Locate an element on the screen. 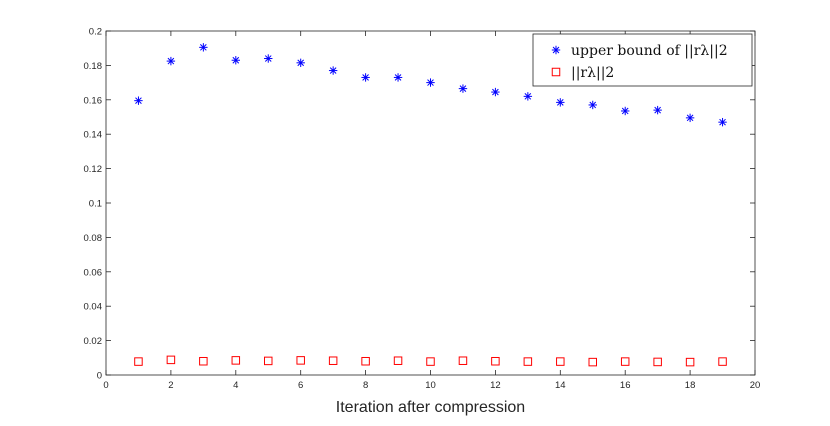  legend-square is located at coordinates (556, 72).